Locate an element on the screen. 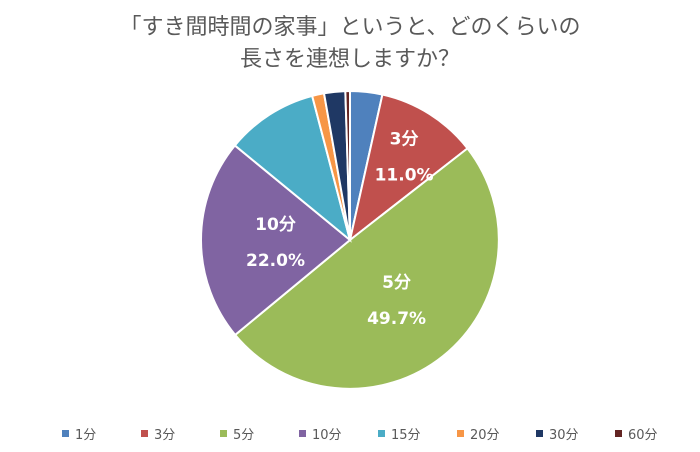 The height and width of the screenshot is (452, 700). legend-label-2: 3分 is located at coordinates (165, 435).